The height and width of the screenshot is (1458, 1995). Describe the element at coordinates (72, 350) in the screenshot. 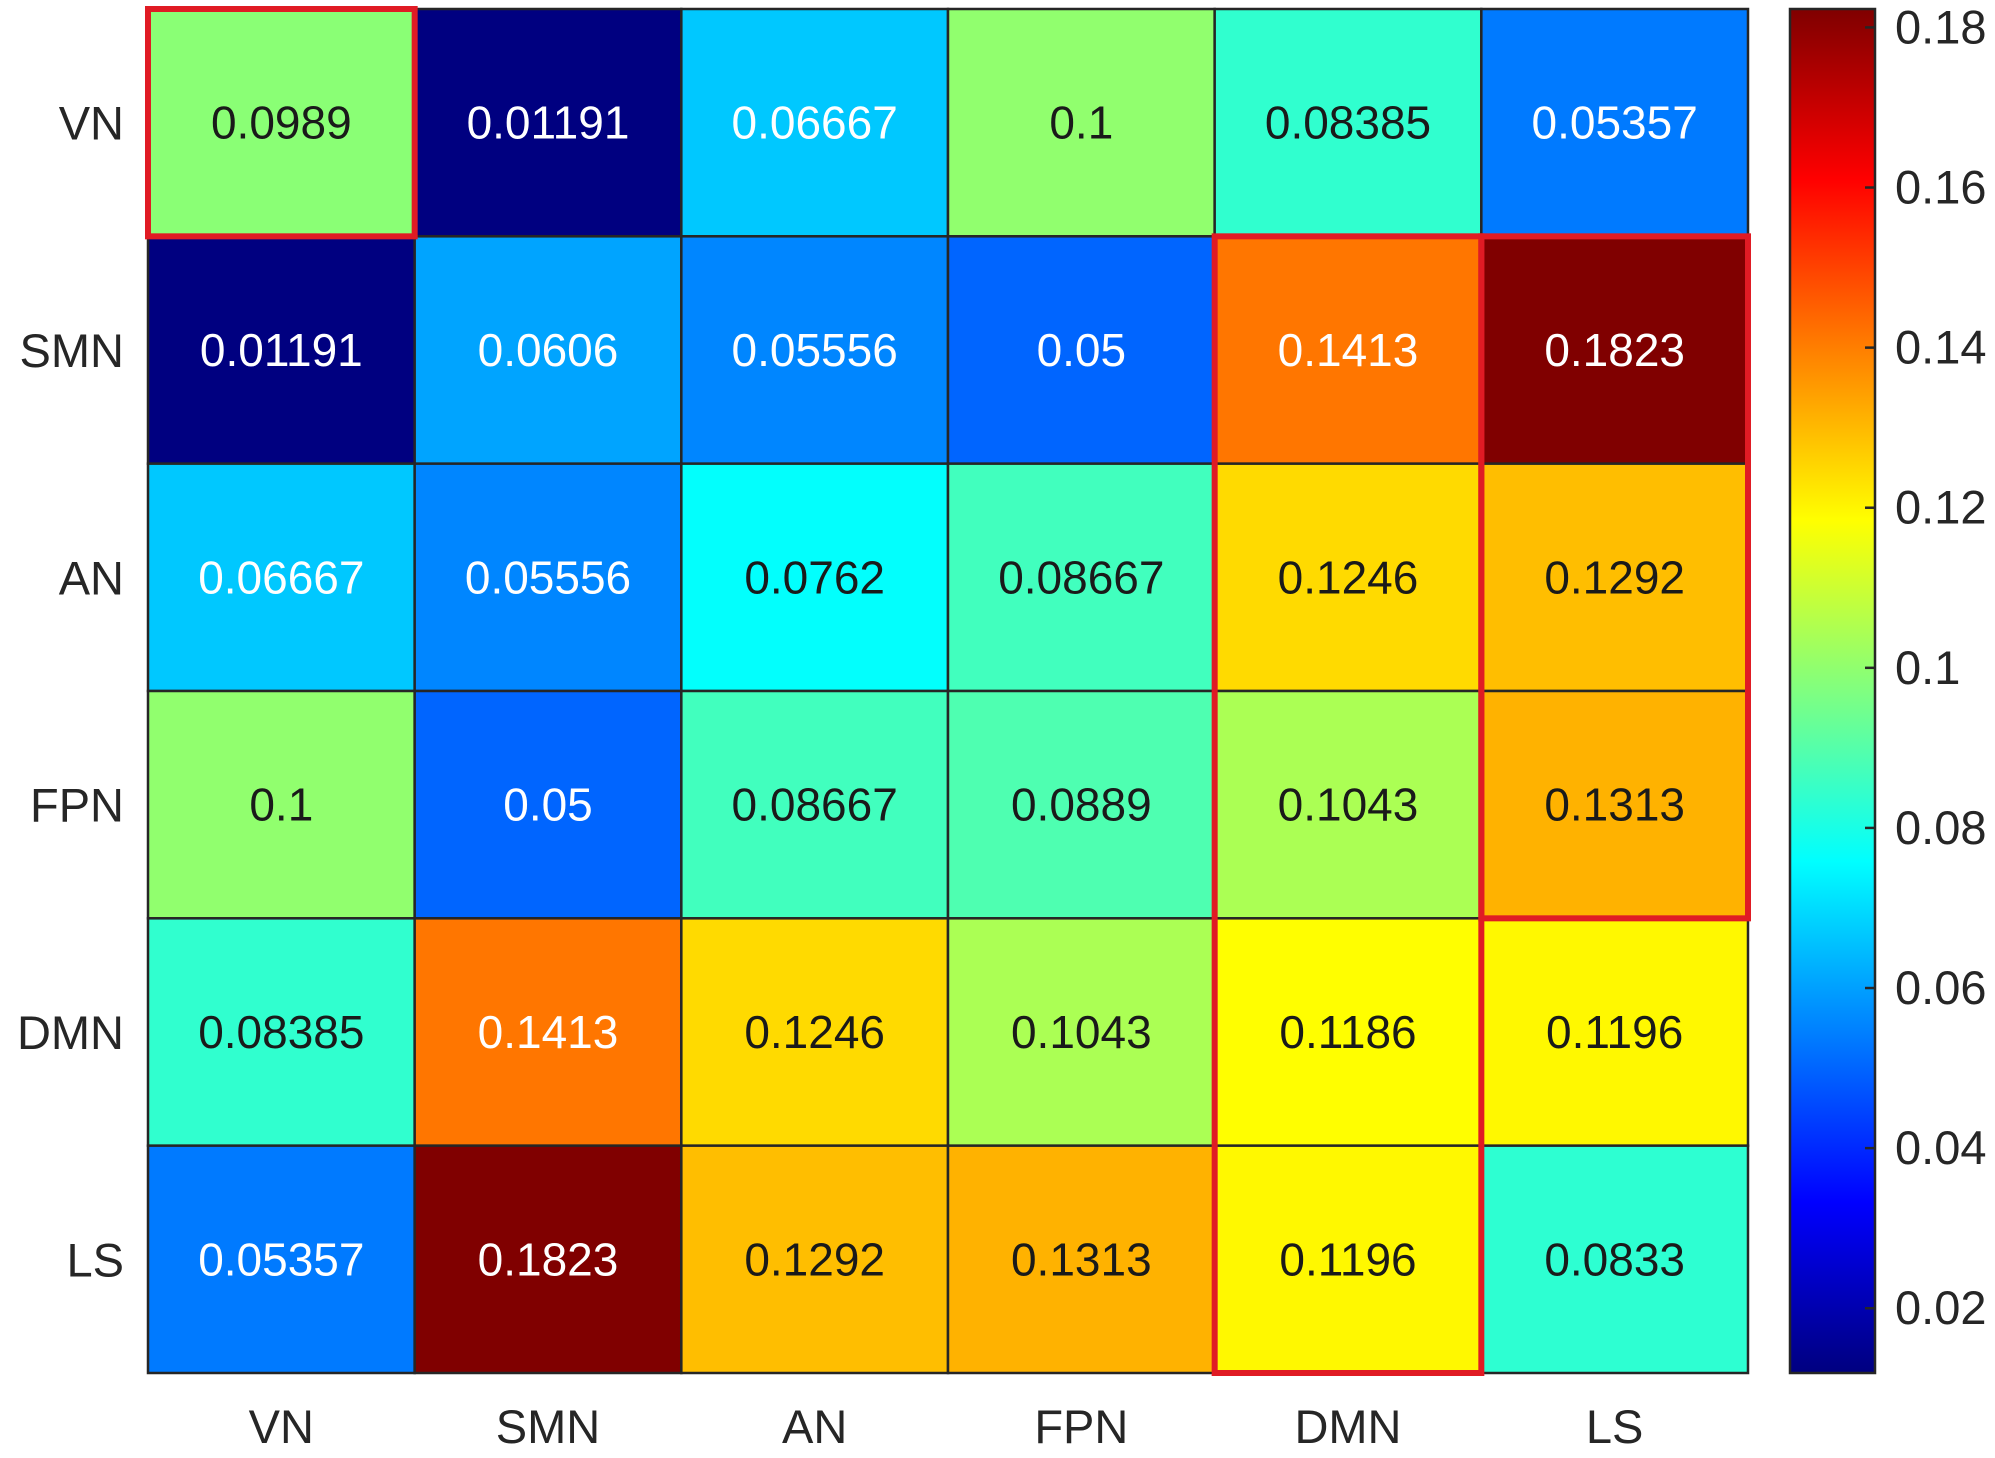

I see `y-tick-label: SMN` at that location.